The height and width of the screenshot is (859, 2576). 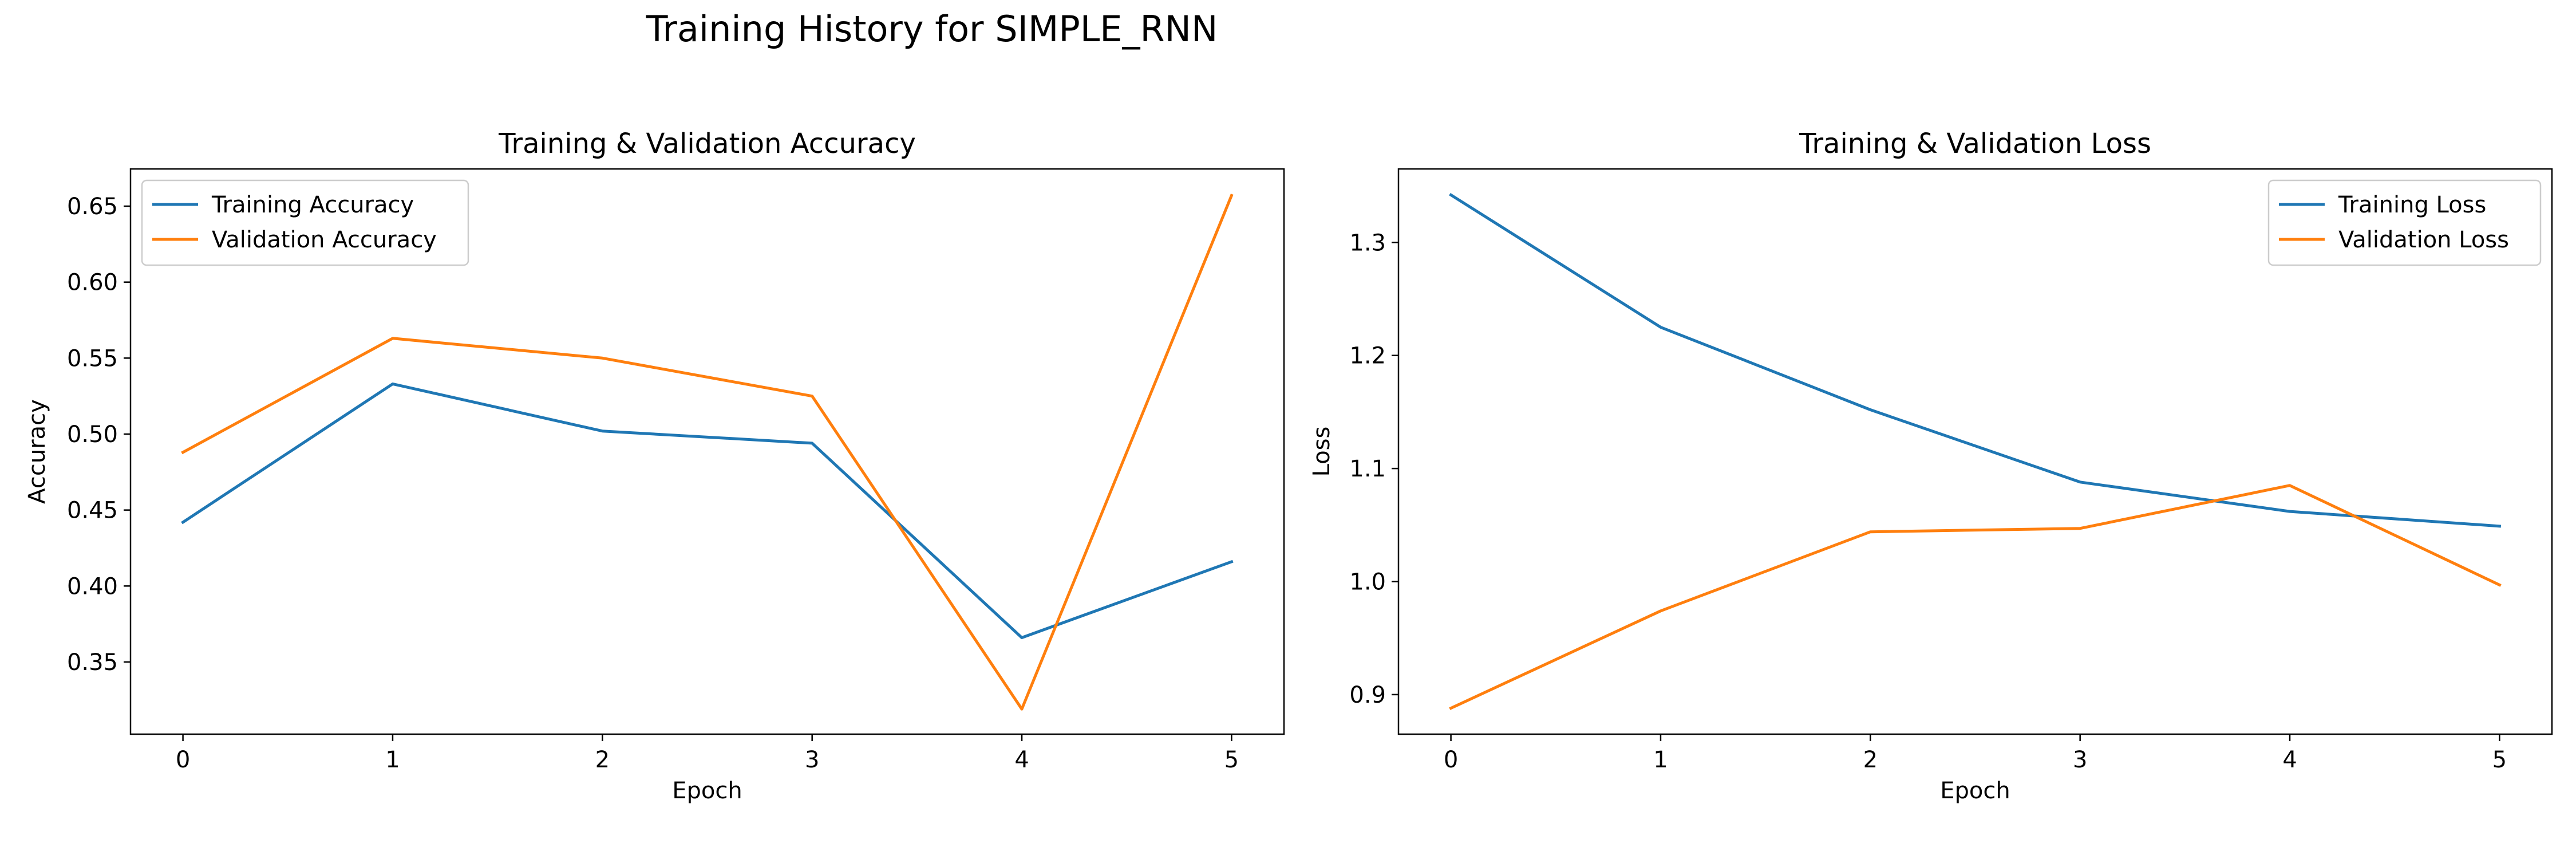 What do you see at coordinates (1322, 452) in the screenshot?
I see `y-axis-label: Loss` at bounding box center [1322, 452].